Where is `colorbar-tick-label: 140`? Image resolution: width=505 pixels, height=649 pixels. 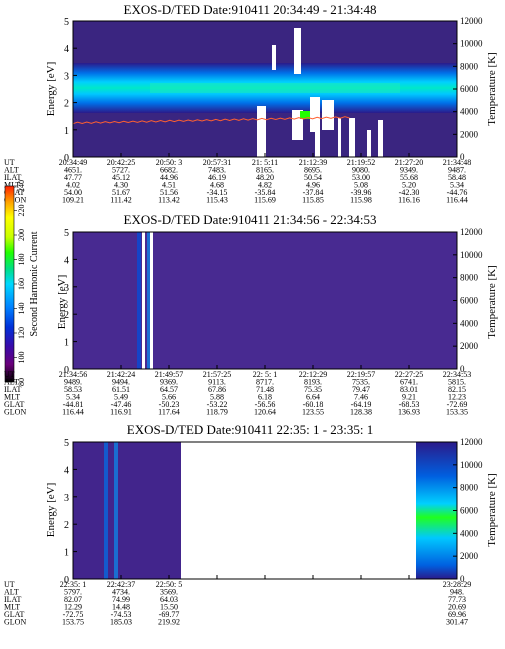 colorbar-tick-label: 140 is located at coordinates (21, 309).